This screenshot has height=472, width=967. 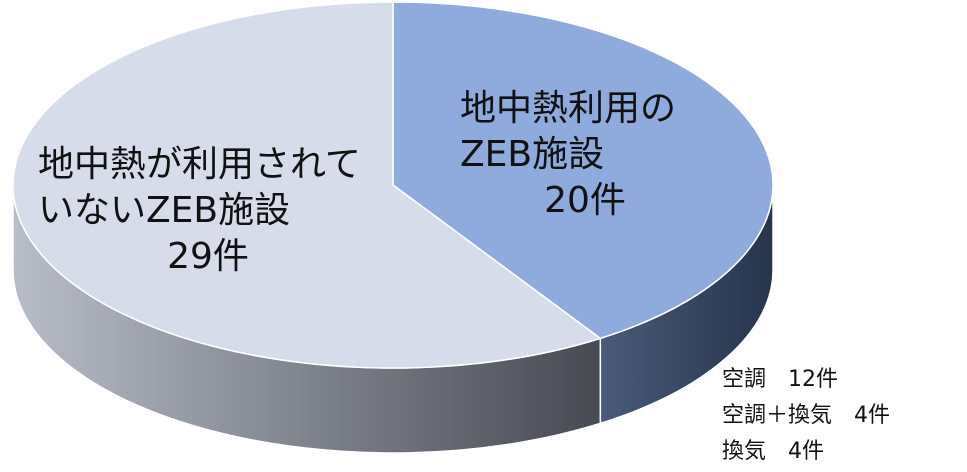 What do you see at coordinates (773, 451) in the screenshot?
I see `annotation: 換気 4件` at bounding box center [773, 451].